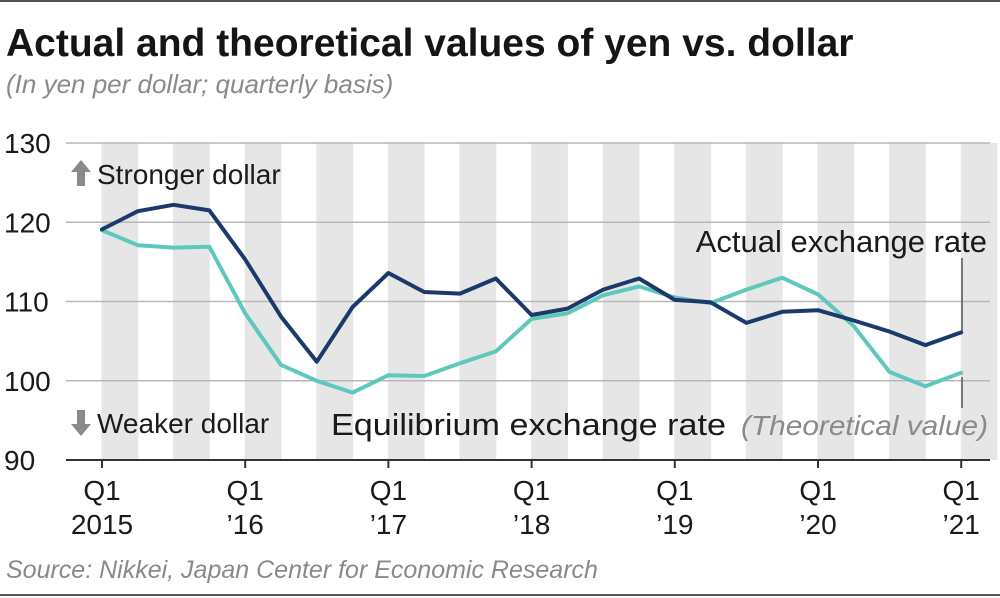 The height and width of the screenshot is (598, 1000). I want to click on x-tick-year-label: ’18, so click(531, 524).